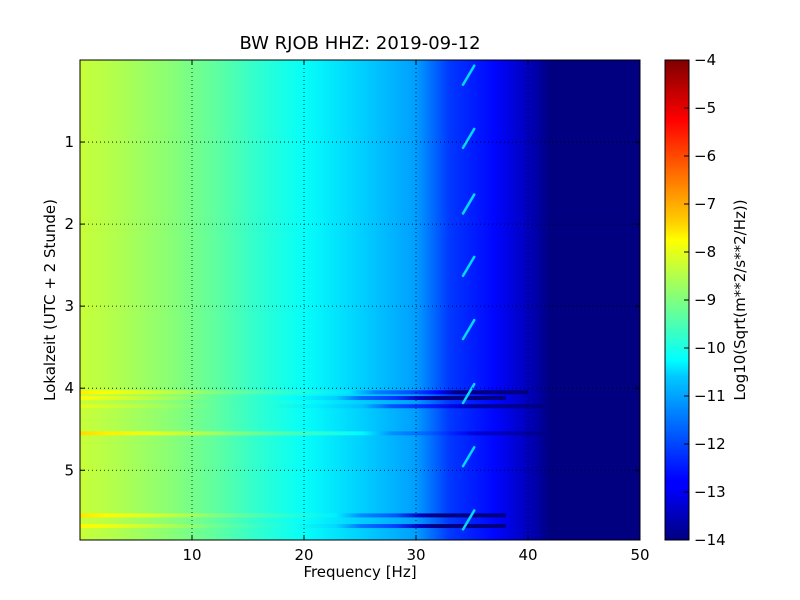  What do you see at coordinates (303, 555) in the screenshot?
I see `x-tick-label: 20` at bounding box center [303, 555].